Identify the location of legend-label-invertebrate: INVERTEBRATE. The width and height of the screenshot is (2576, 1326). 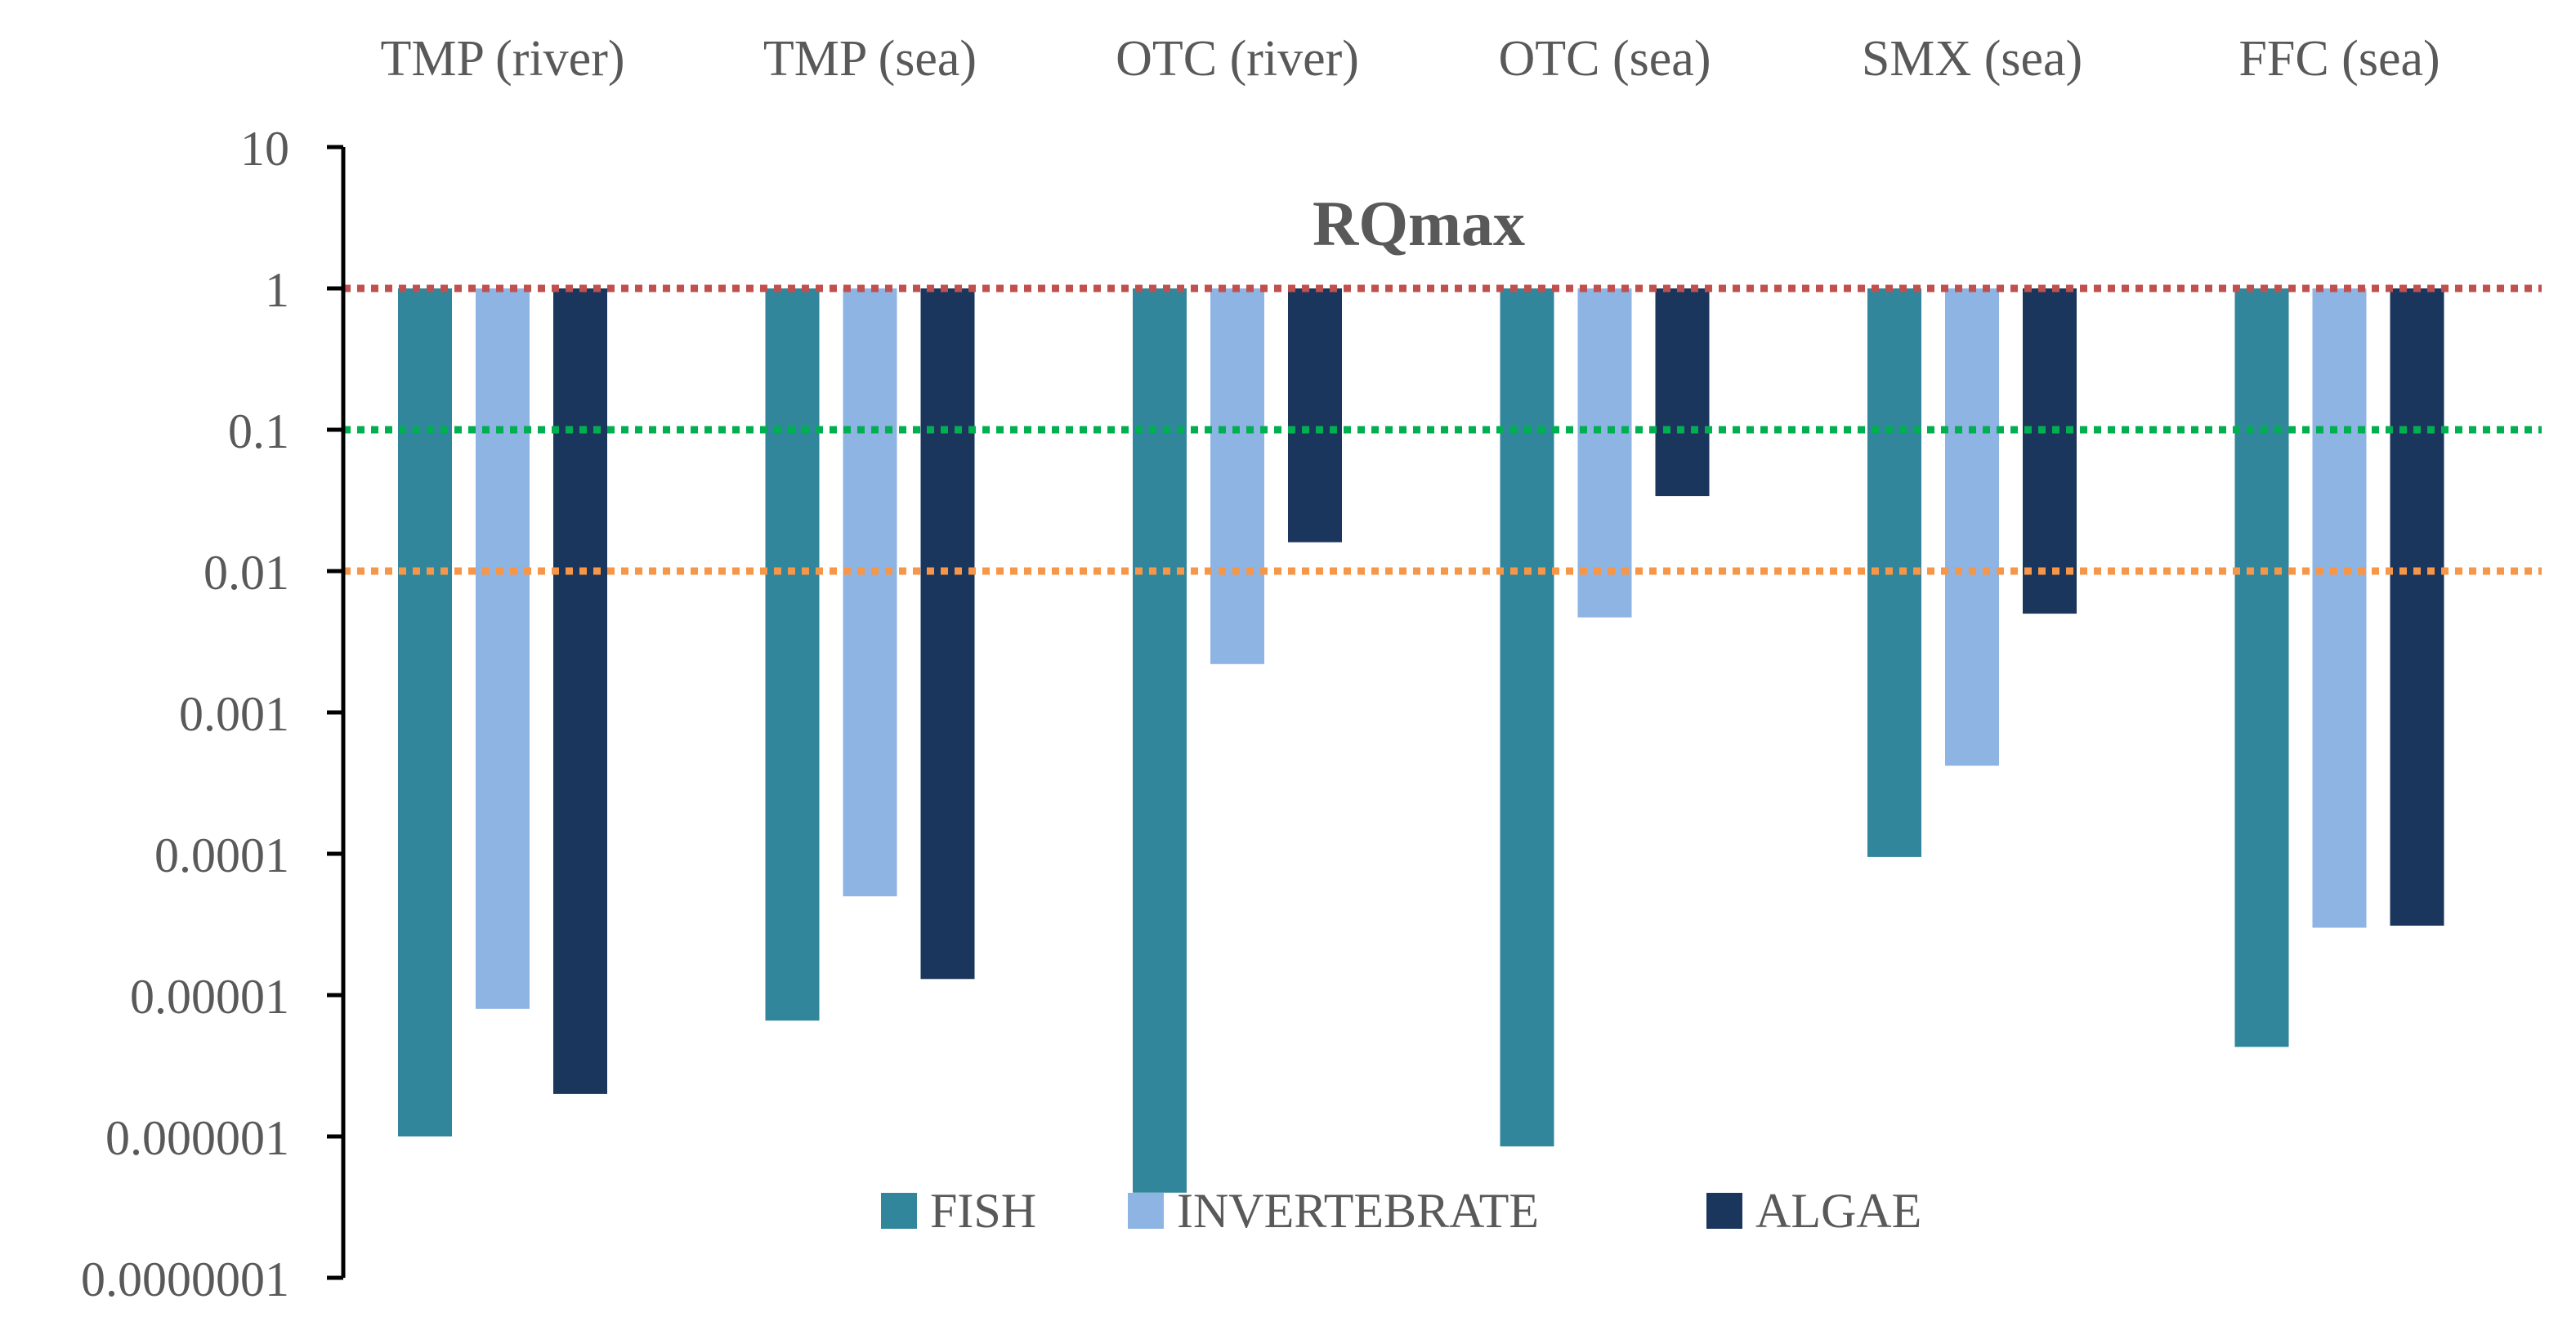
(1358, 1211).